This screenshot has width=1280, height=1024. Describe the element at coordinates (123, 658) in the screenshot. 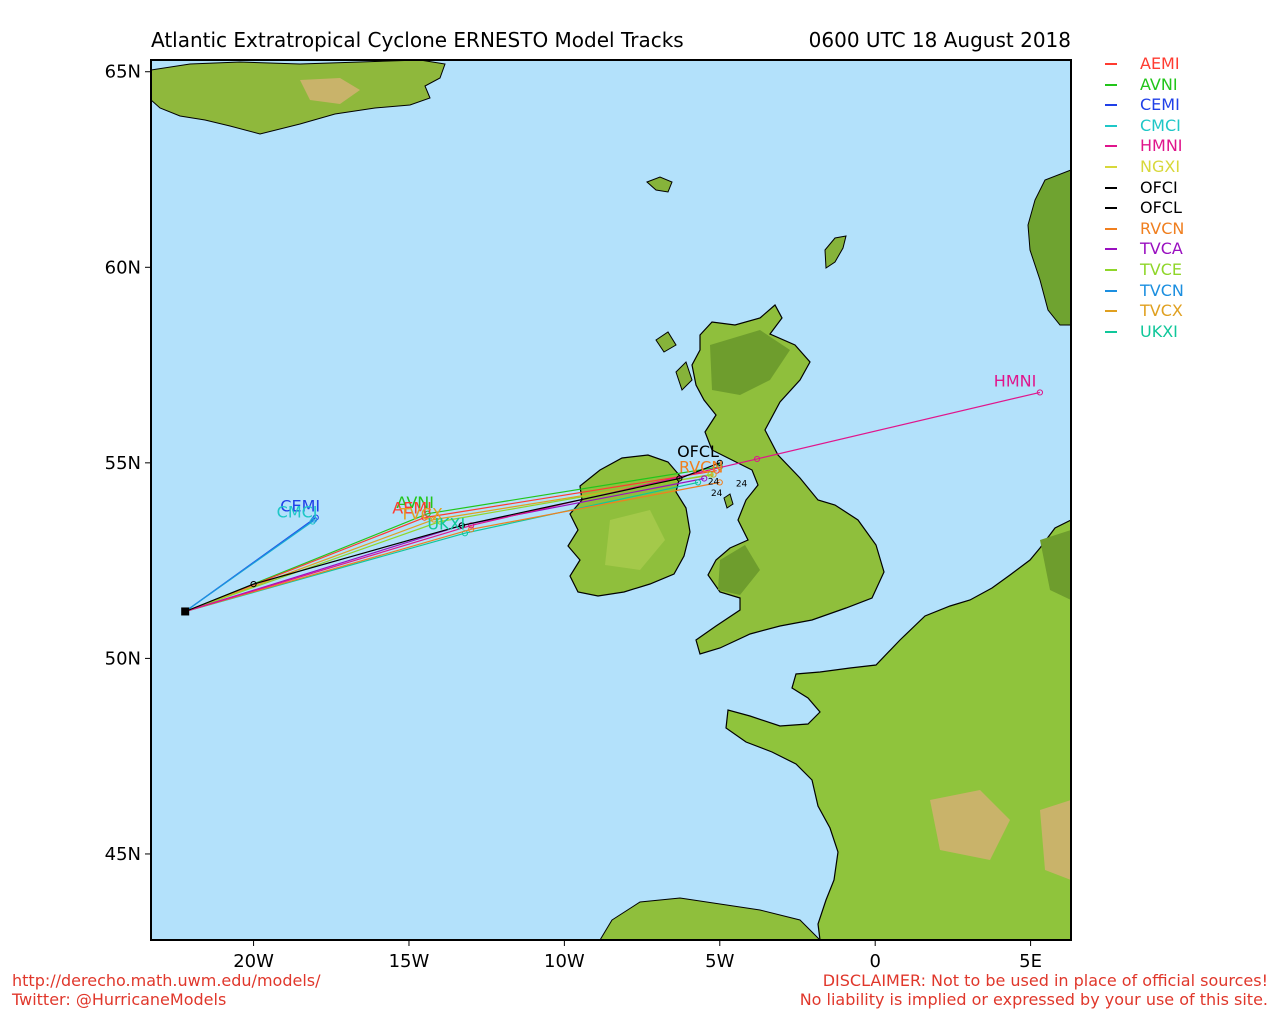

I see `lat-label: 50N` at that location.